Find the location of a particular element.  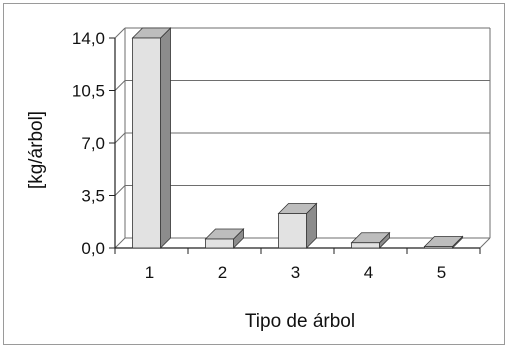

x-tick-label: 4 is located at coordinates (368, 272).